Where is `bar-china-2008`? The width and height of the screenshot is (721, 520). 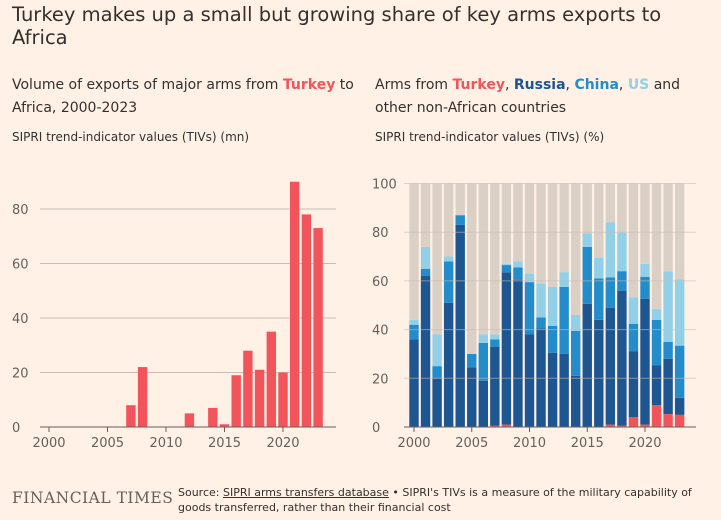
bar-china-2008 is located at coordinates (506, 269).